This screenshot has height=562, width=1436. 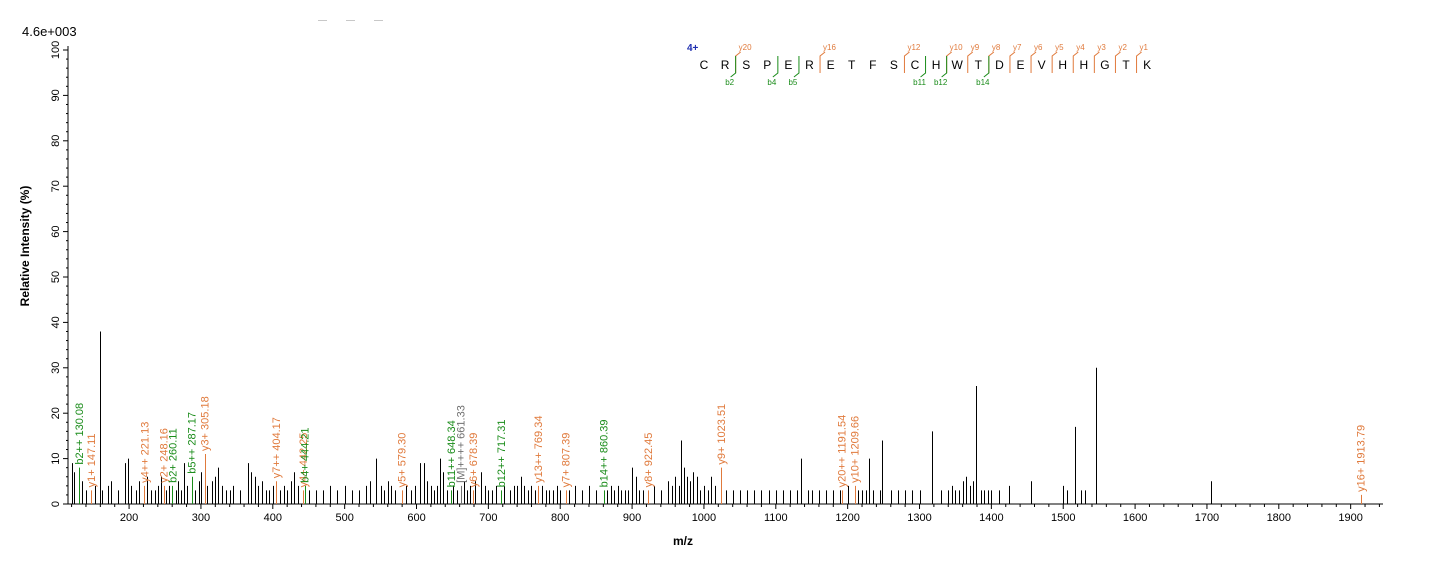 What do you see at coordinates (941, 82) in the screenshot?
I see `b-fragment-label: b12` at bounding box center [941, 82].